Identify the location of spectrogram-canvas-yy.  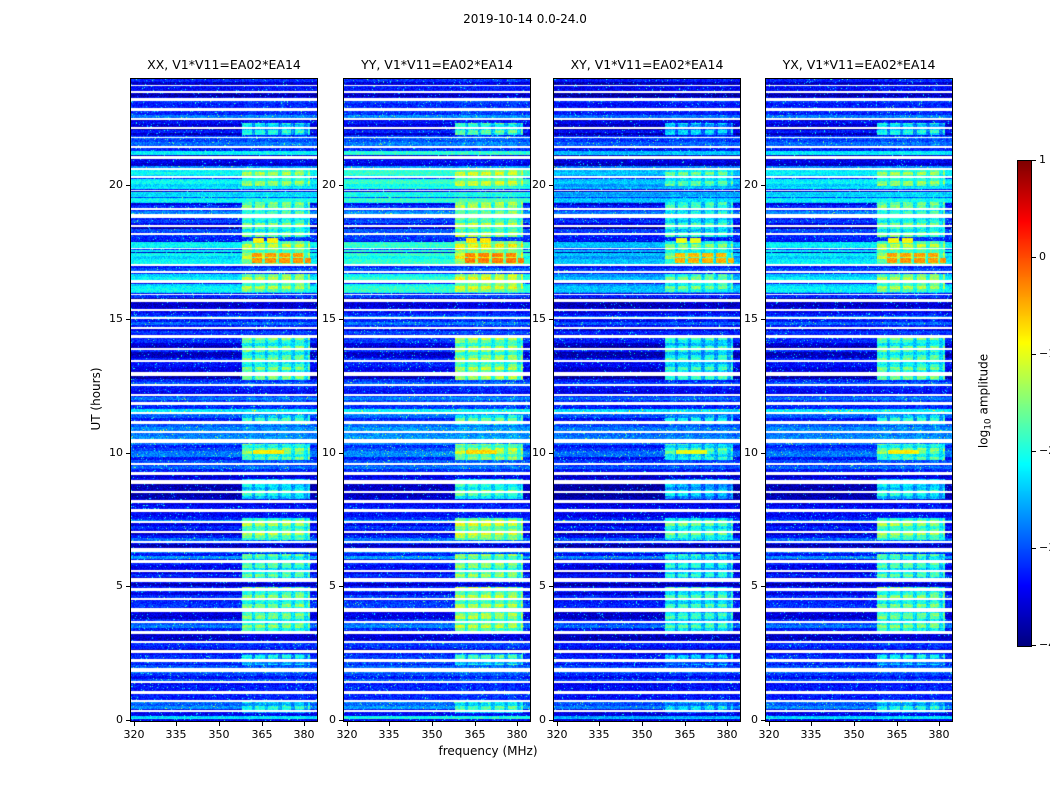
(437, 400).